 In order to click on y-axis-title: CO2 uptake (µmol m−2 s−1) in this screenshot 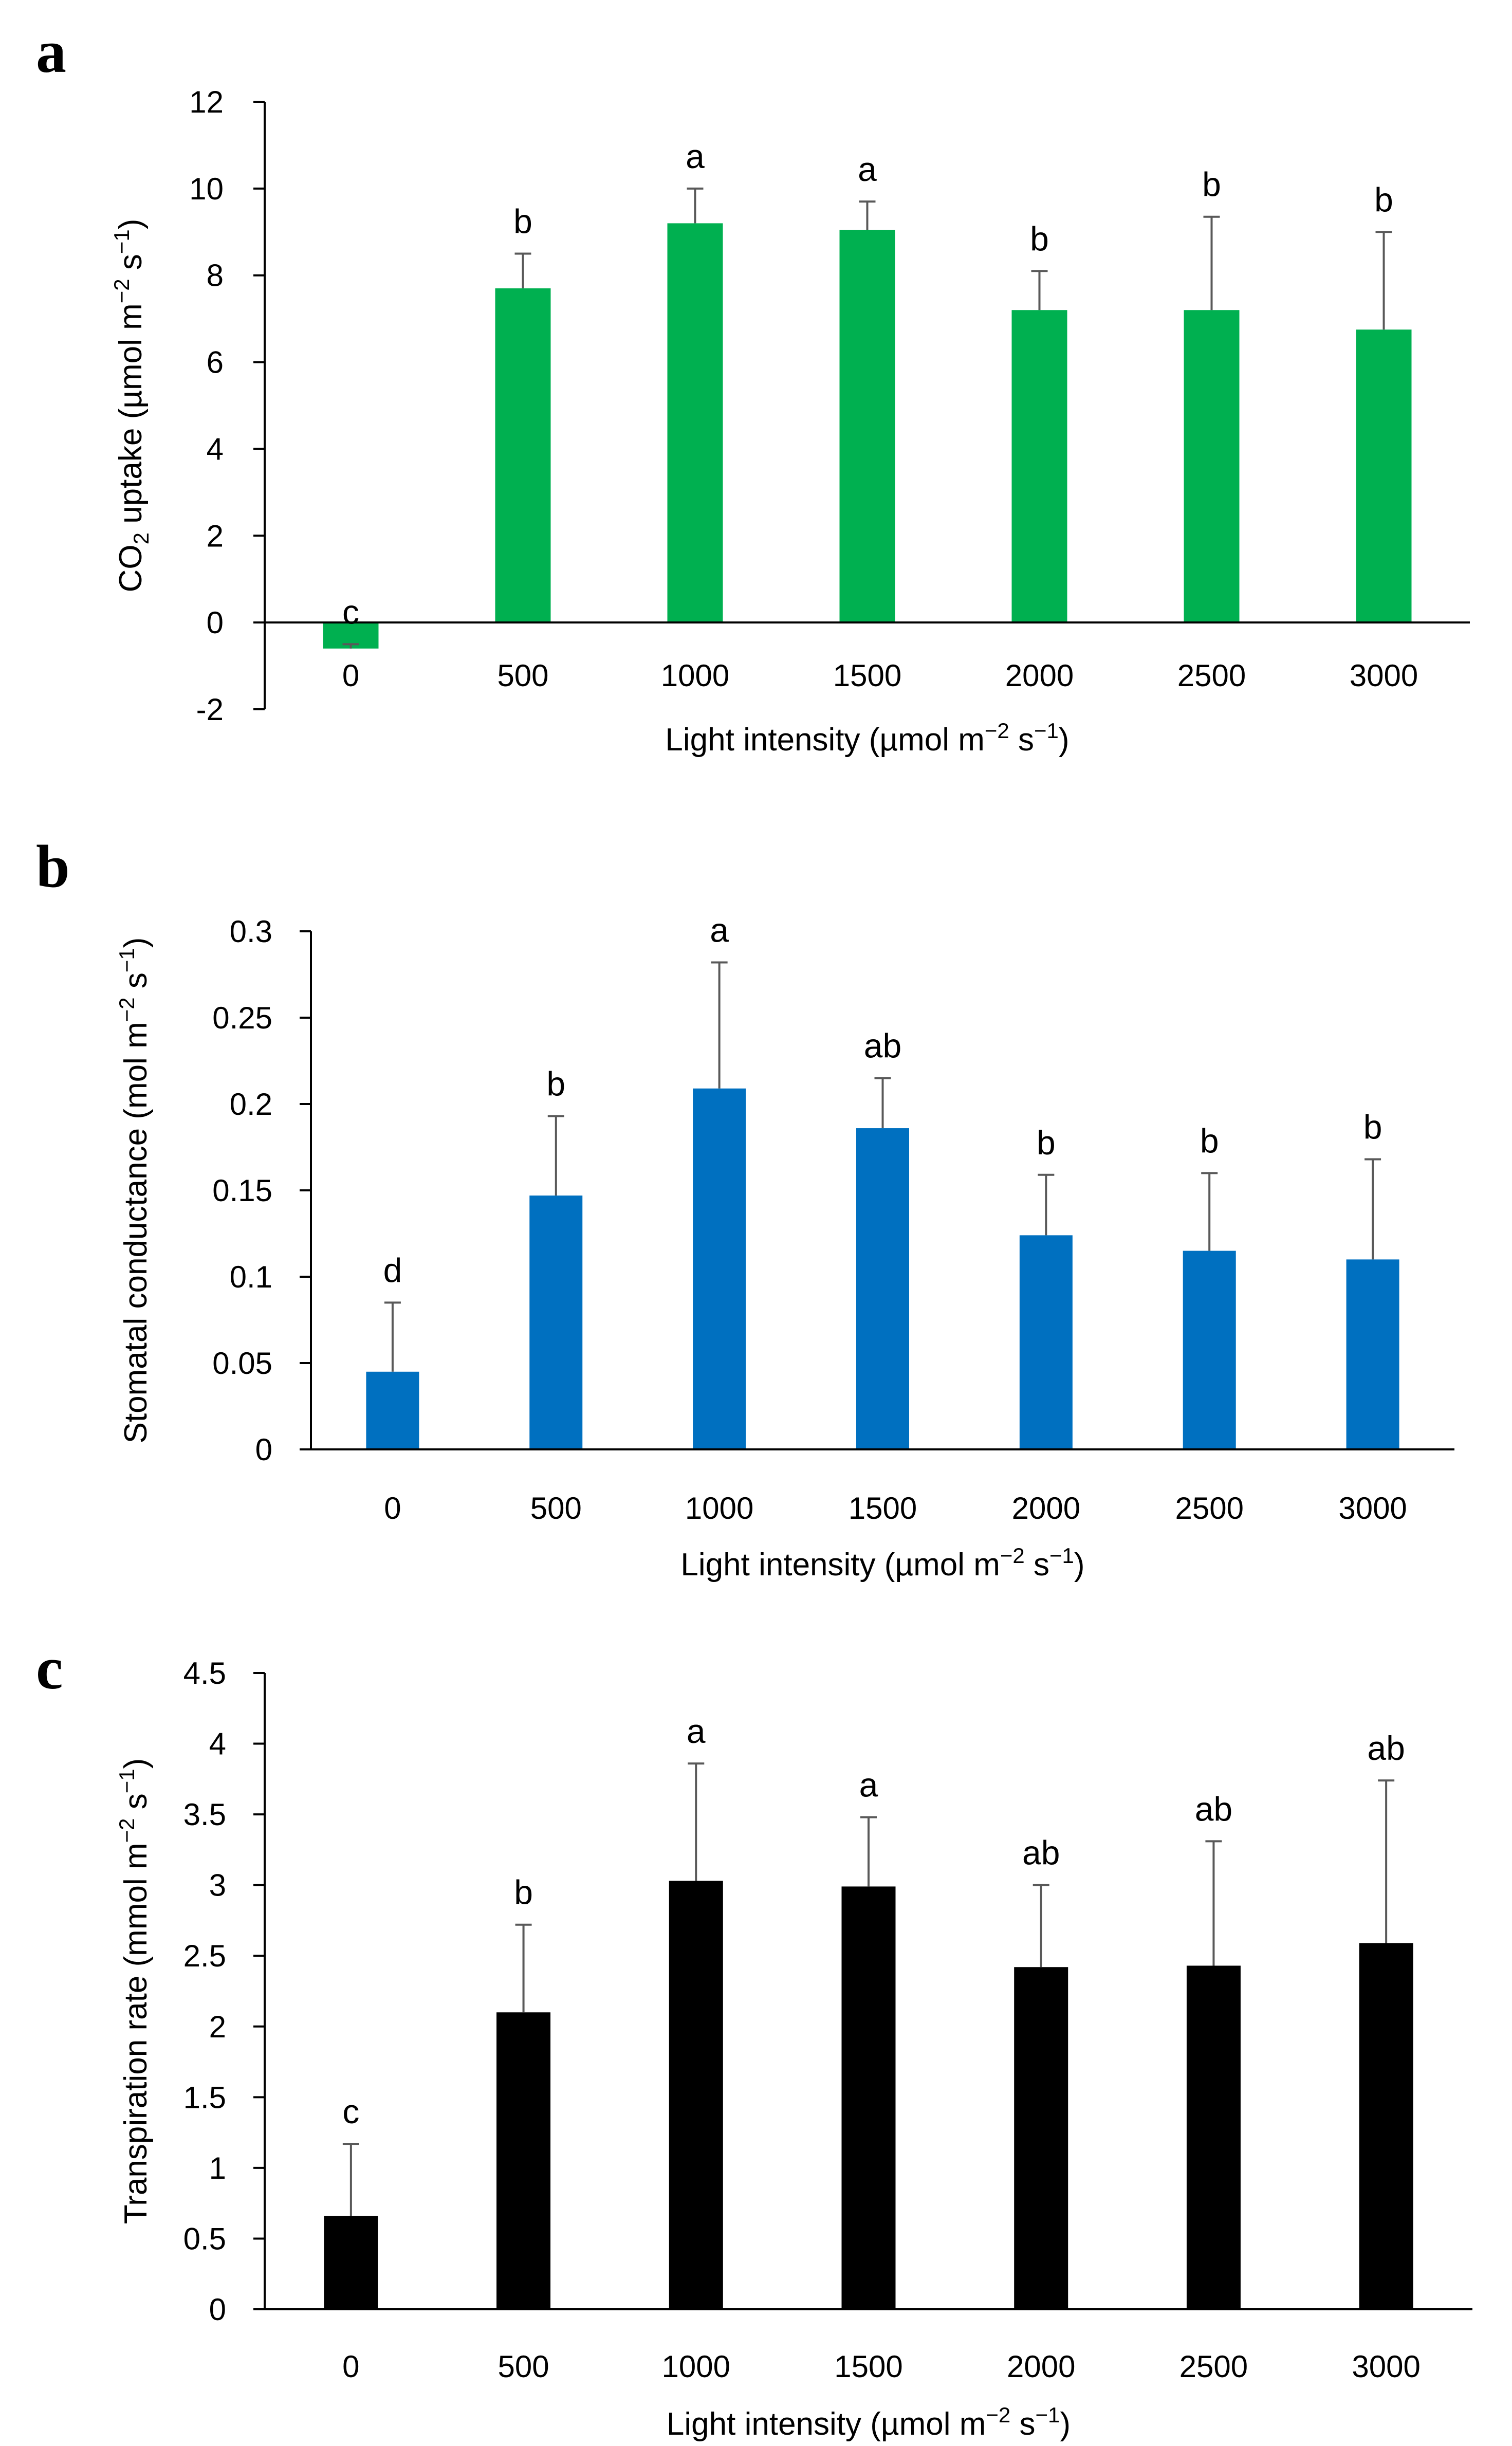, I will do `click(131, 406)`.